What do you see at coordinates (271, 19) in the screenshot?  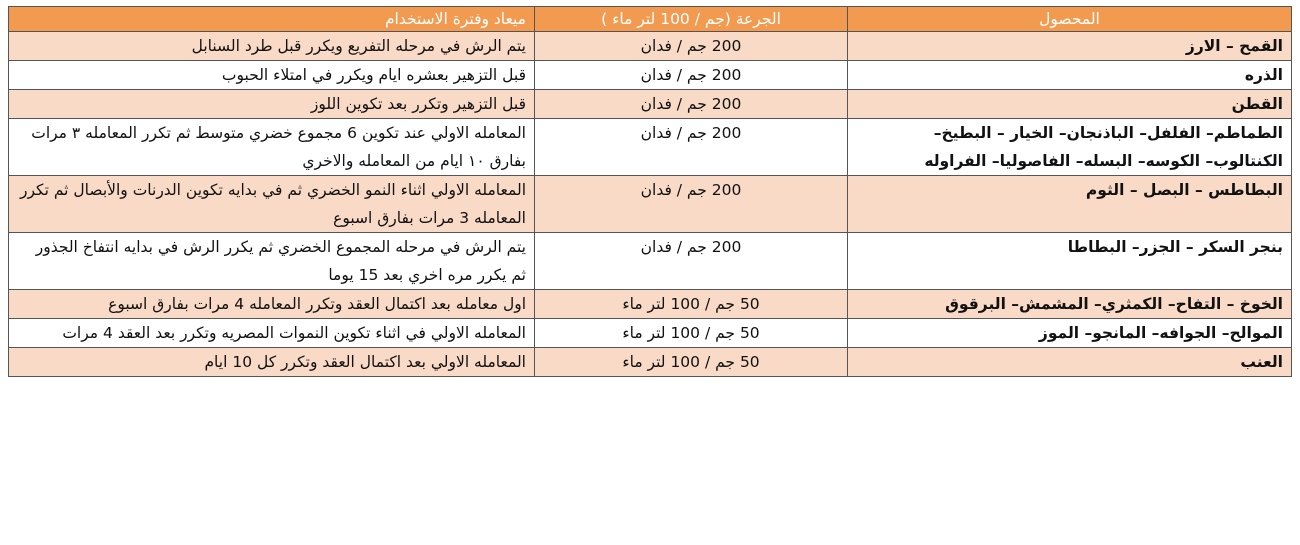 I see `header-cell: ميعاد وفترة الاستخدام` at bounding box center [271, 19].